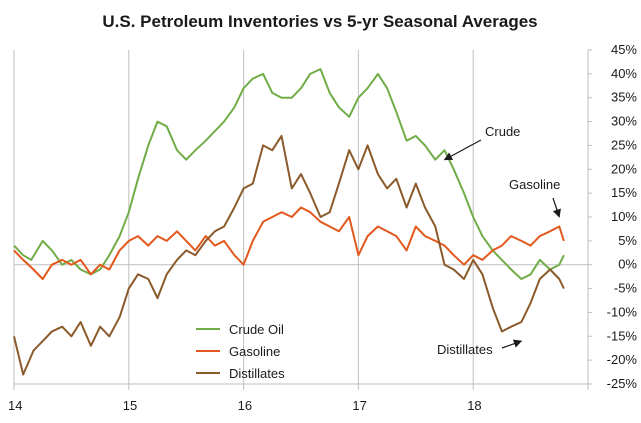  I want to click on annotation-arrow-gasoline, so click(556, 207).